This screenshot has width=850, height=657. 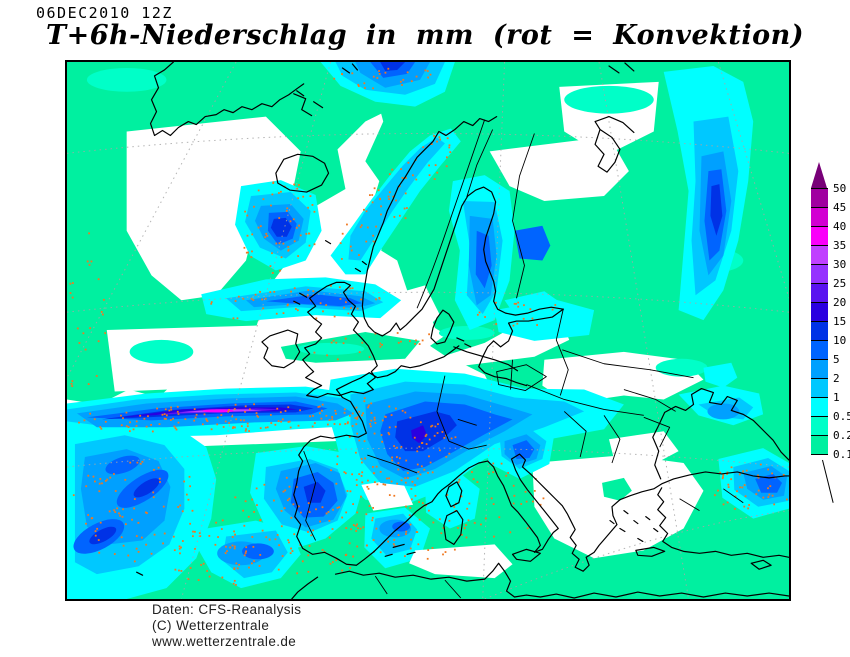 I want to click on legend-value-label: 2, so click(x=836, y=378).